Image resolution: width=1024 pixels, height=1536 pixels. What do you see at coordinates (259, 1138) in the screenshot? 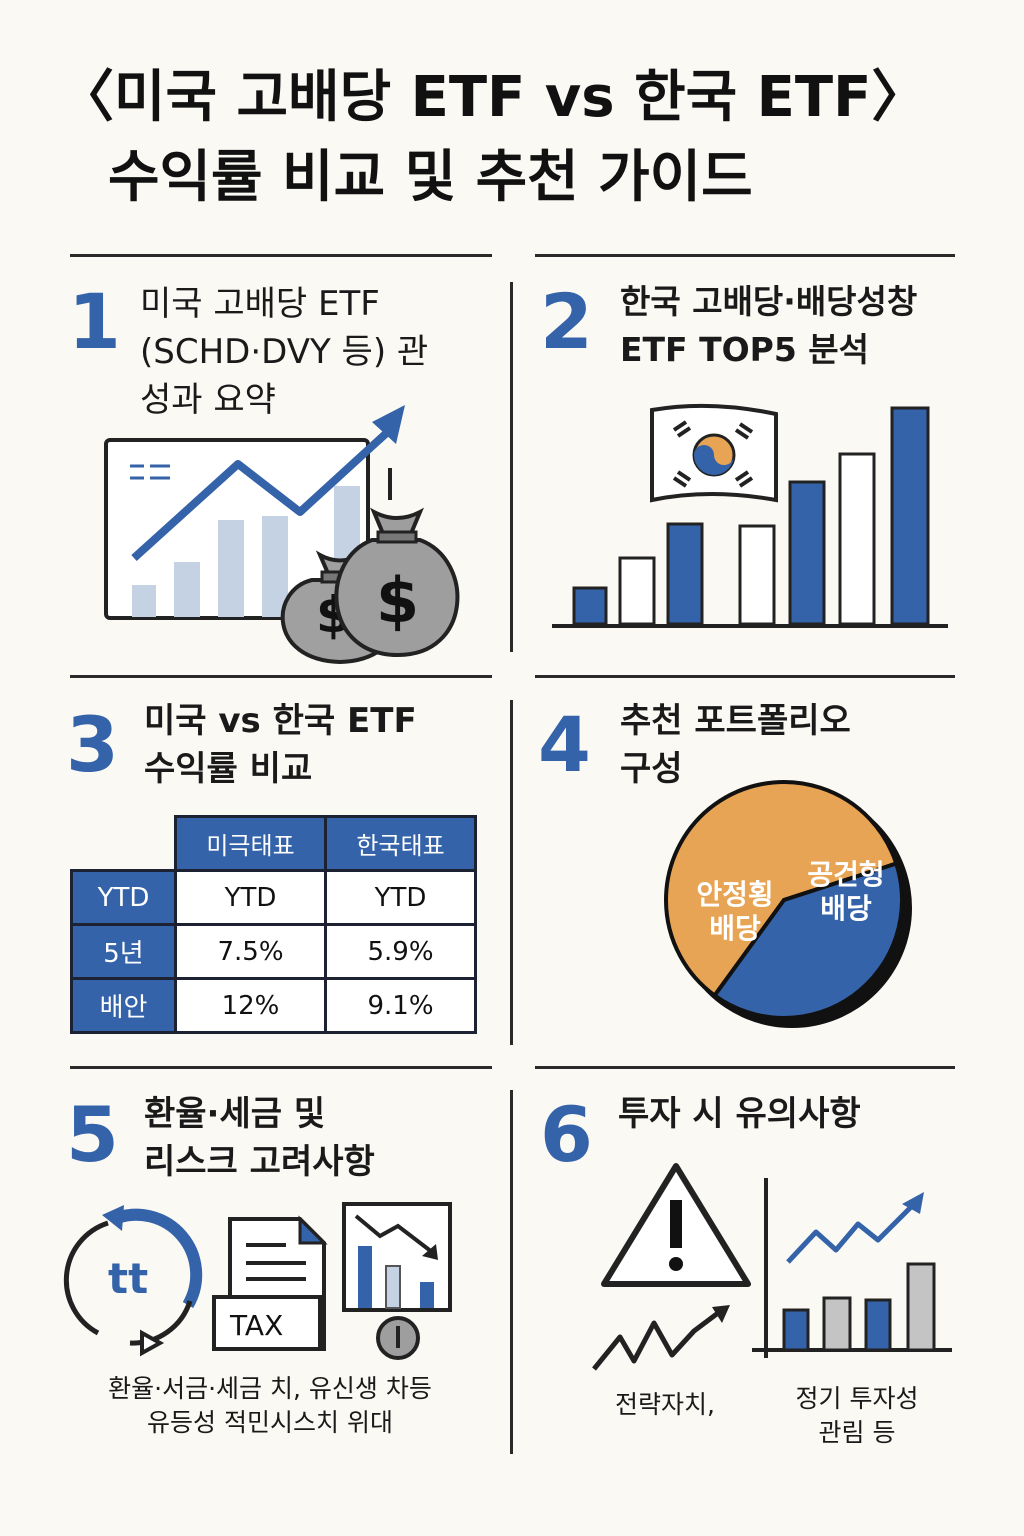
I see `section-5-title: 환율·세금 및 리스크 고려사항` at bounding box center [259, 1138].